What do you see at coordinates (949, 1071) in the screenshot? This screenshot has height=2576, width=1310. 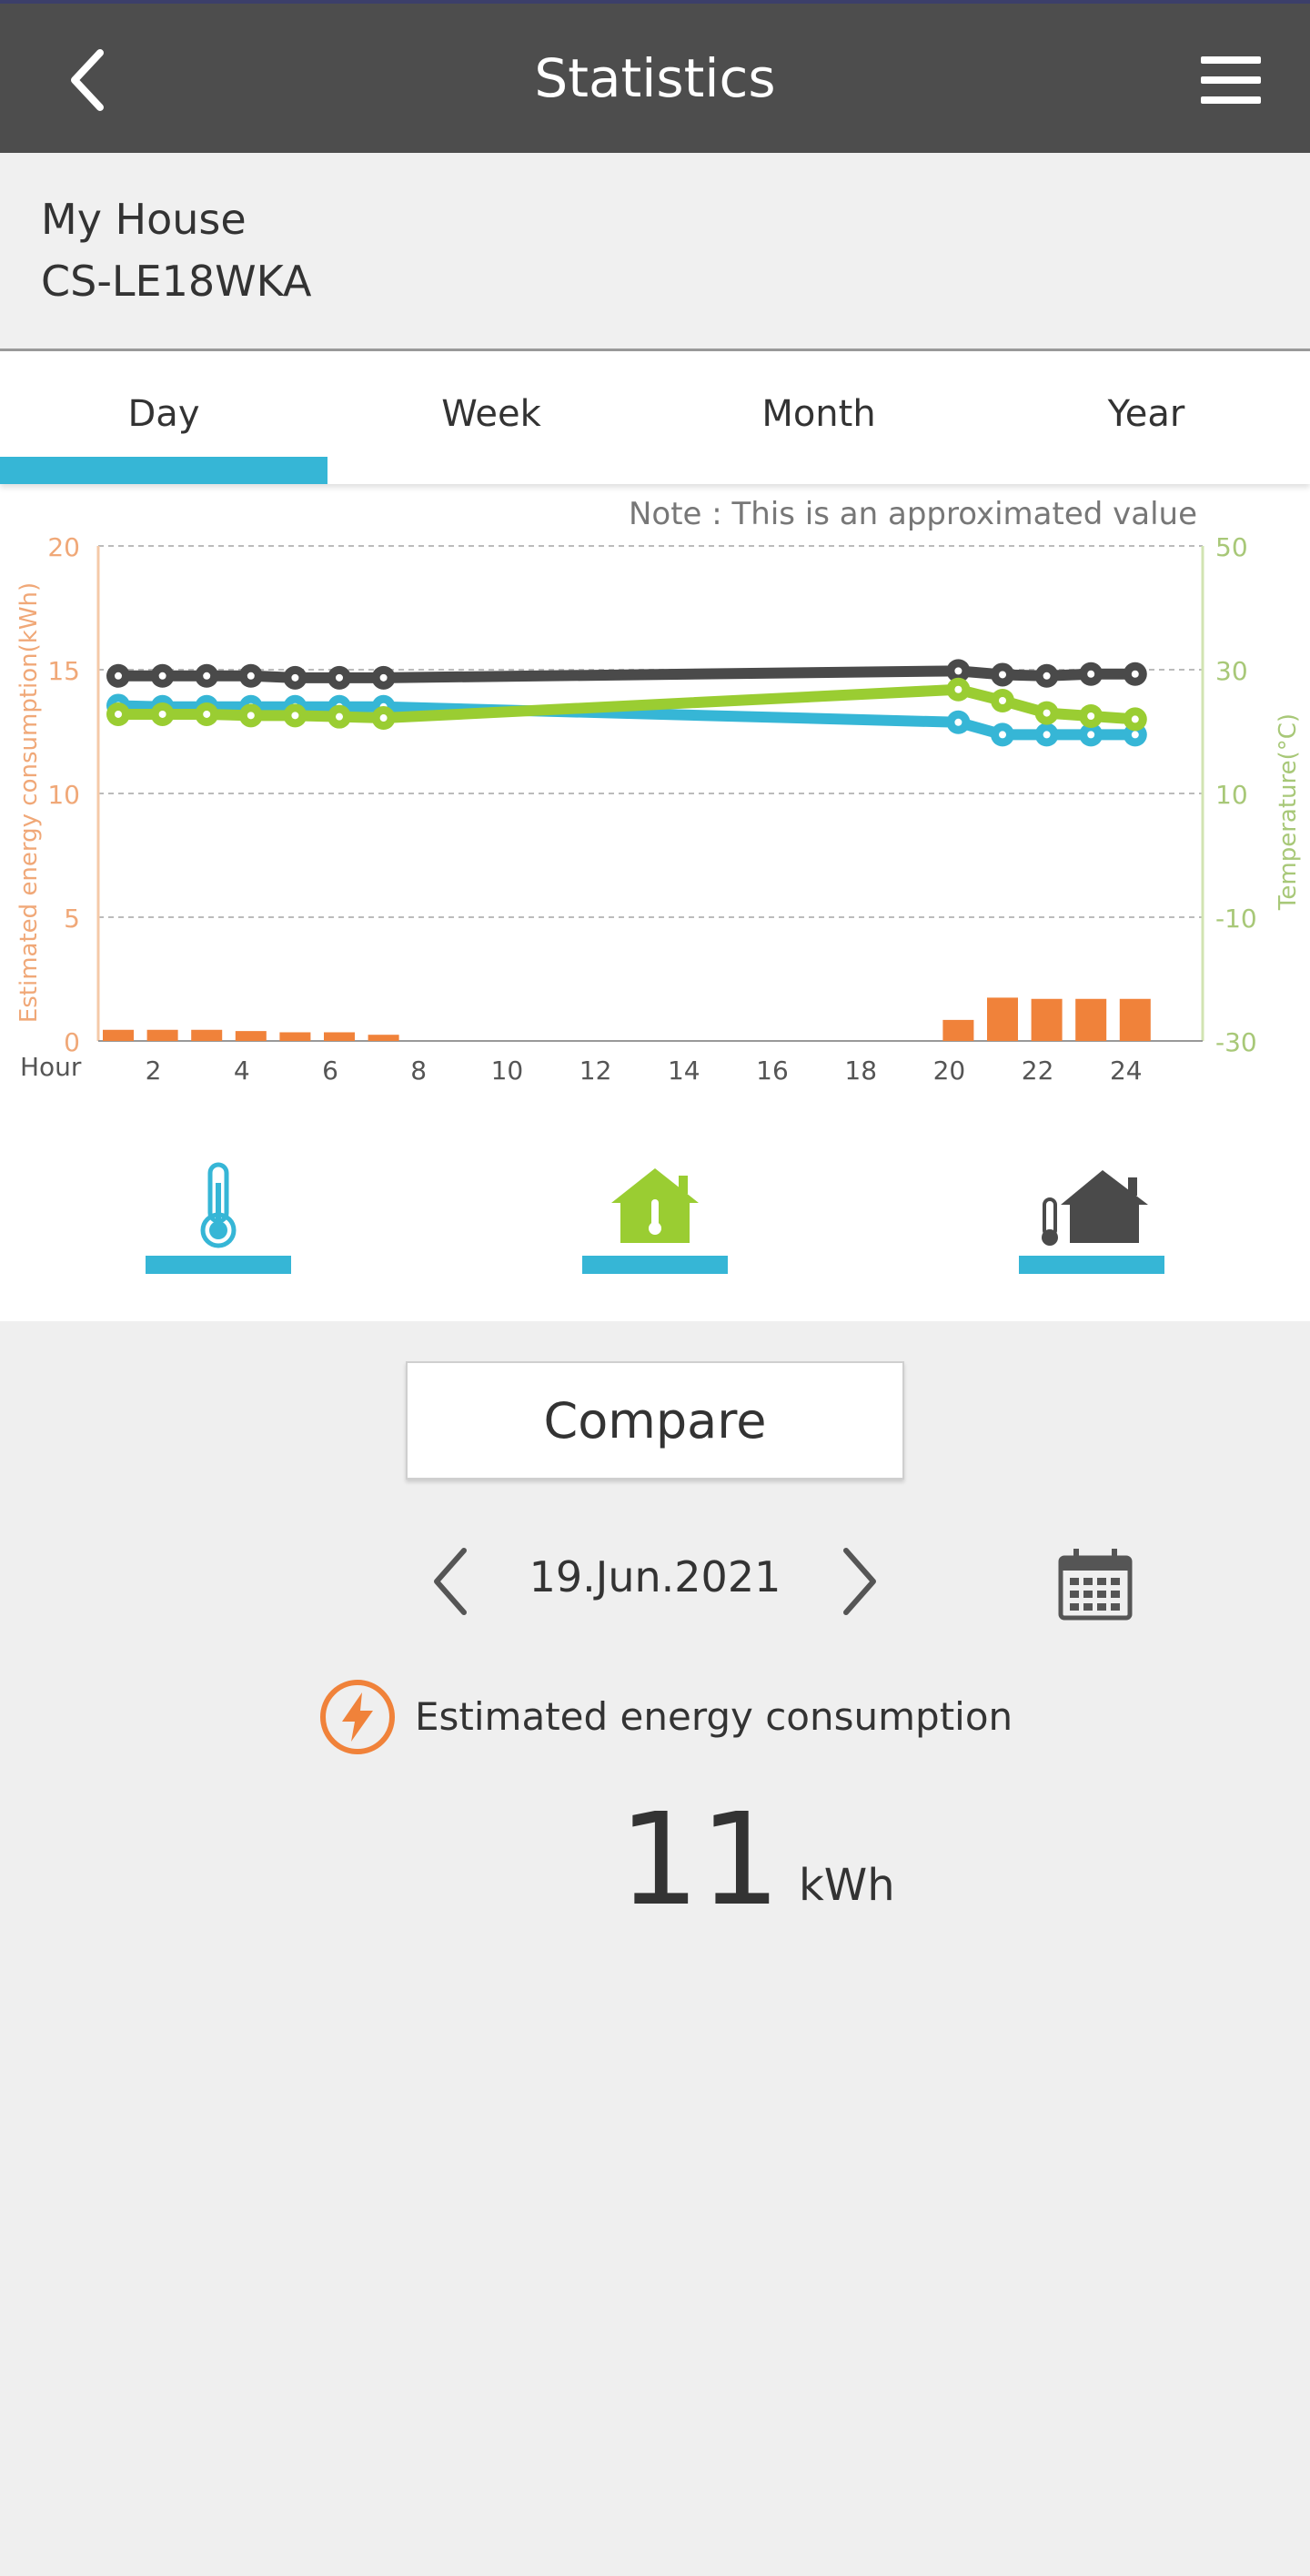 I see `x-tick-label: 20` at bounding box center [949, 1071].